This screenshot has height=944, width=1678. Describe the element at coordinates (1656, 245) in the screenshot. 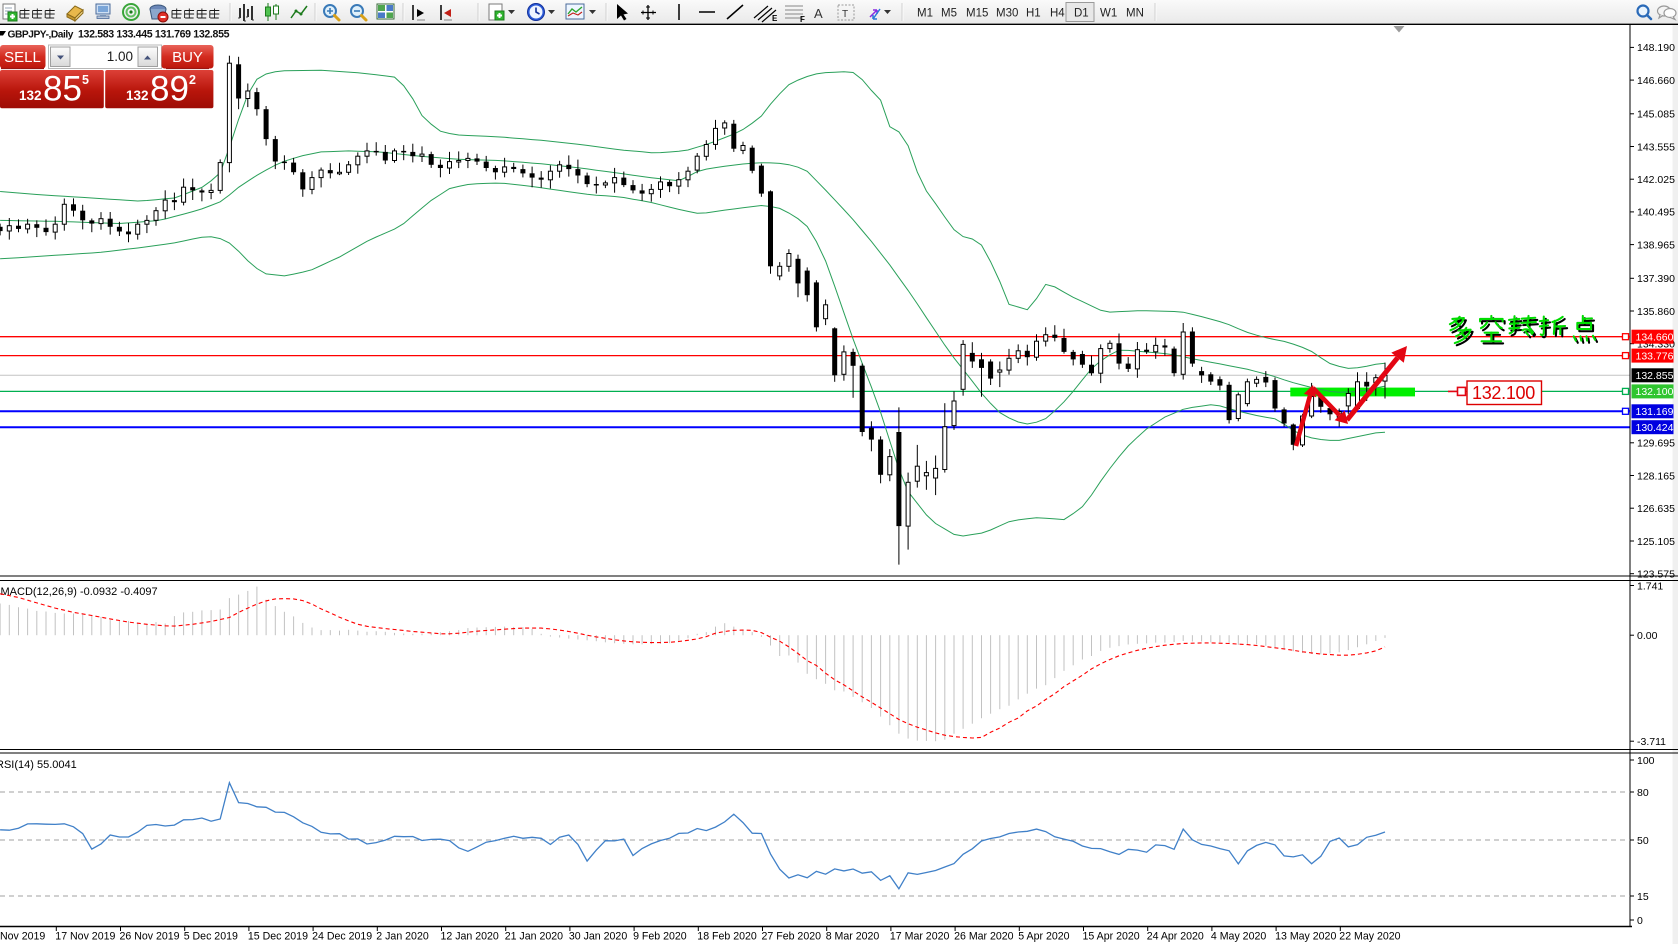

I see `svg-text: 138.965` at that location.